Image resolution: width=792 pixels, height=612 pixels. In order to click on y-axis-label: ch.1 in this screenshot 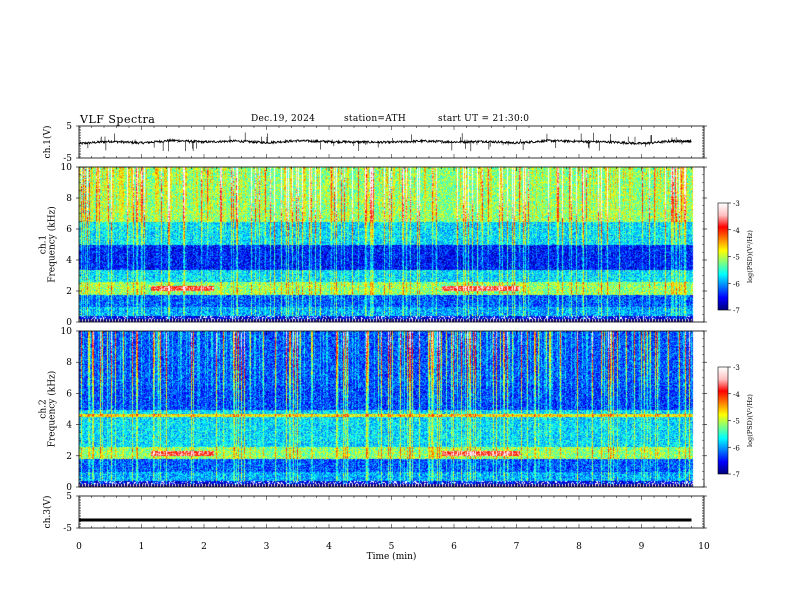, I will do `click(44, 244)`.